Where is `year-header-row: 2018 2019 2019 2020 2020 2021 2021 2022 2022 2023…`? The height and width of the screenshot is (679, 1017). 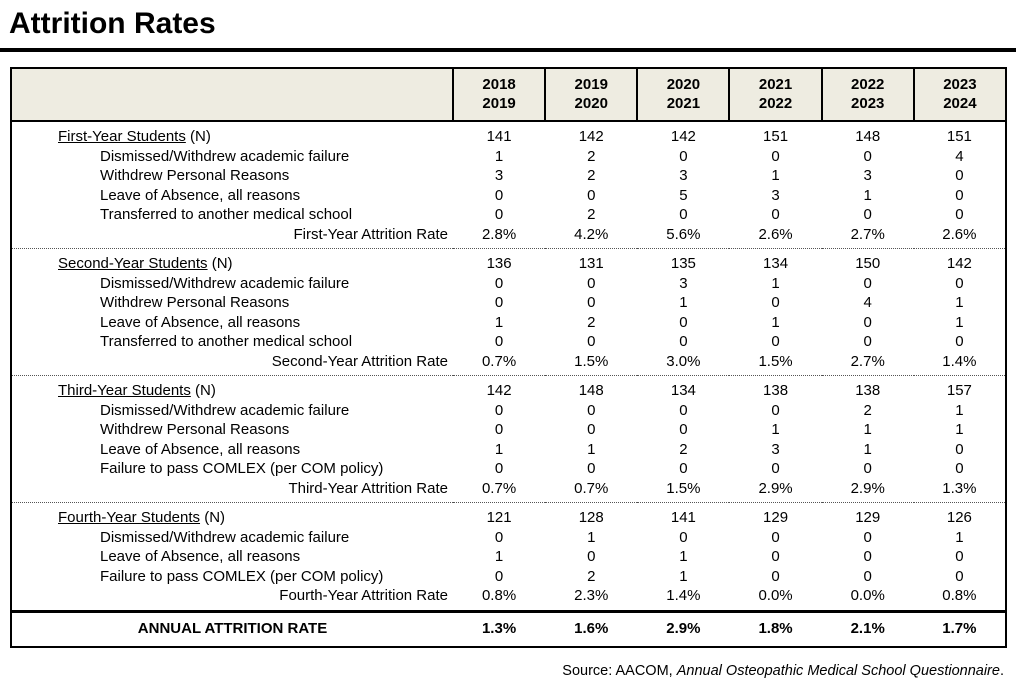
year-header-row: 2018 2019 2019 2020 2020 2021 2021 2022 2022 2023… is located at coordinates (508, 95).